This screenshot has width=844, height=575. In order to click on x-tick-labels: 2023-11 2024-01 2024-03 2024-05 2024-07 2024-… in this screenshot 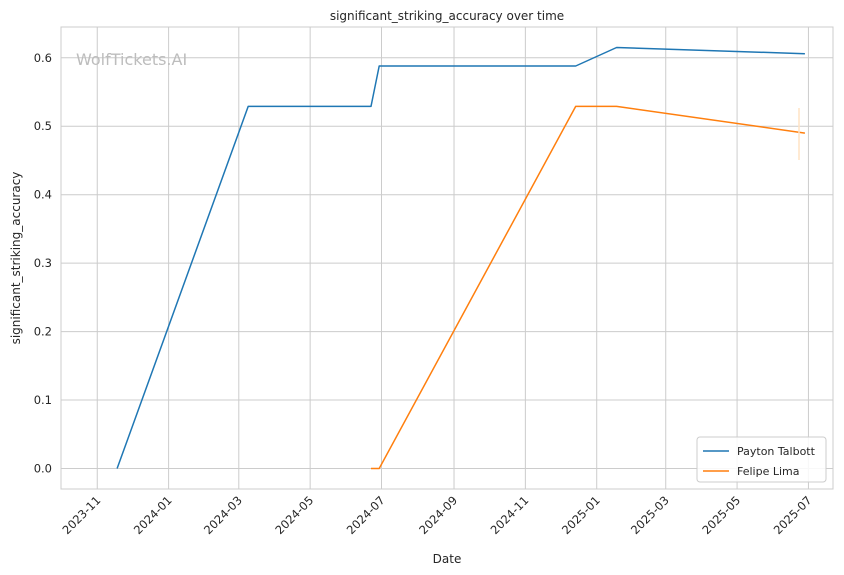, I will do `click(436, 515)`.